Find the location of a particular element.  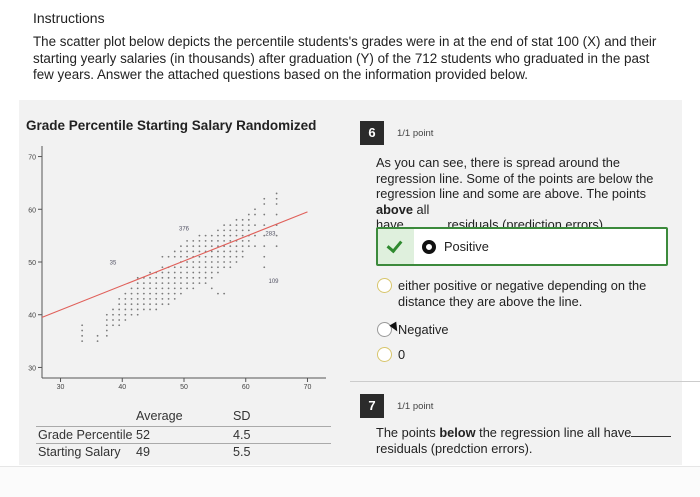

correct-indicator is located at coordinates (396, 246).